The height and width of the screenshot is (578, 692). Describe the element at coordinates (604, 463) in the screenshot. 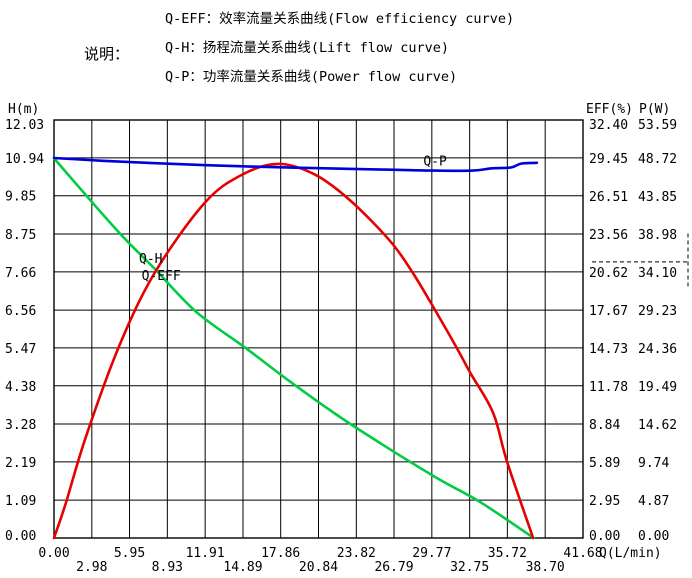

I see `eff-tick-label: 5.89` at that location.